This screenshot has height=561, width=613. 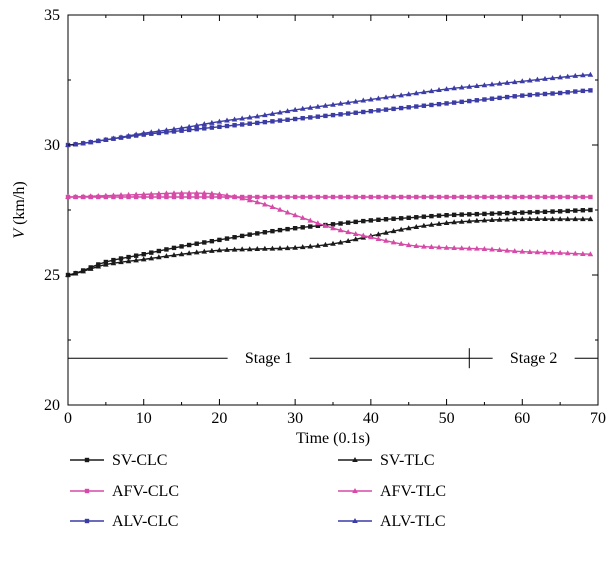 I want to click on x-tick-label: 60, so click(x=522, y=418).